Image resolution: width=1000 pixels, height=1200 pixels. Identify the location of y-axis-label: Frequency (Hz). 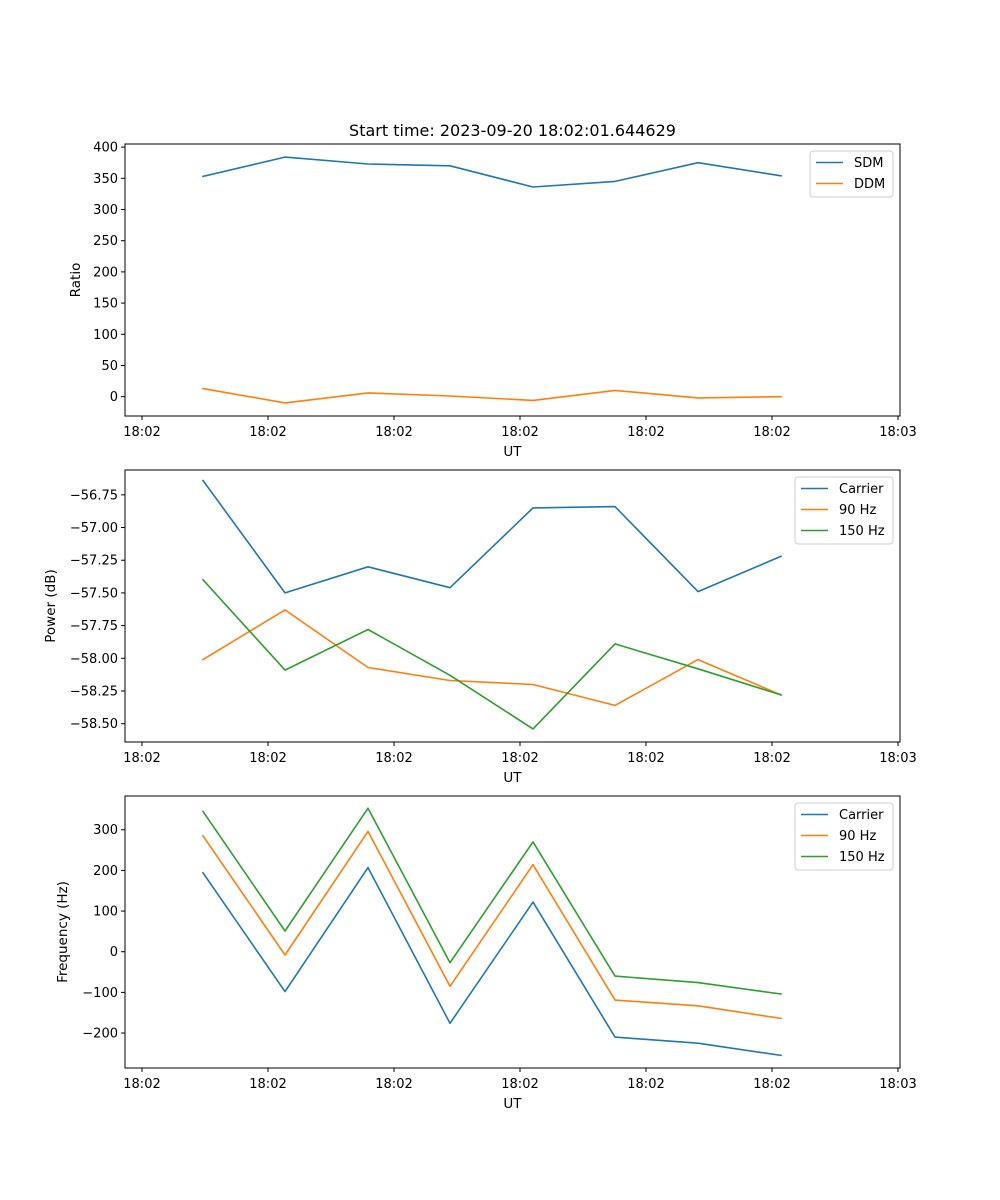
(63, 932).